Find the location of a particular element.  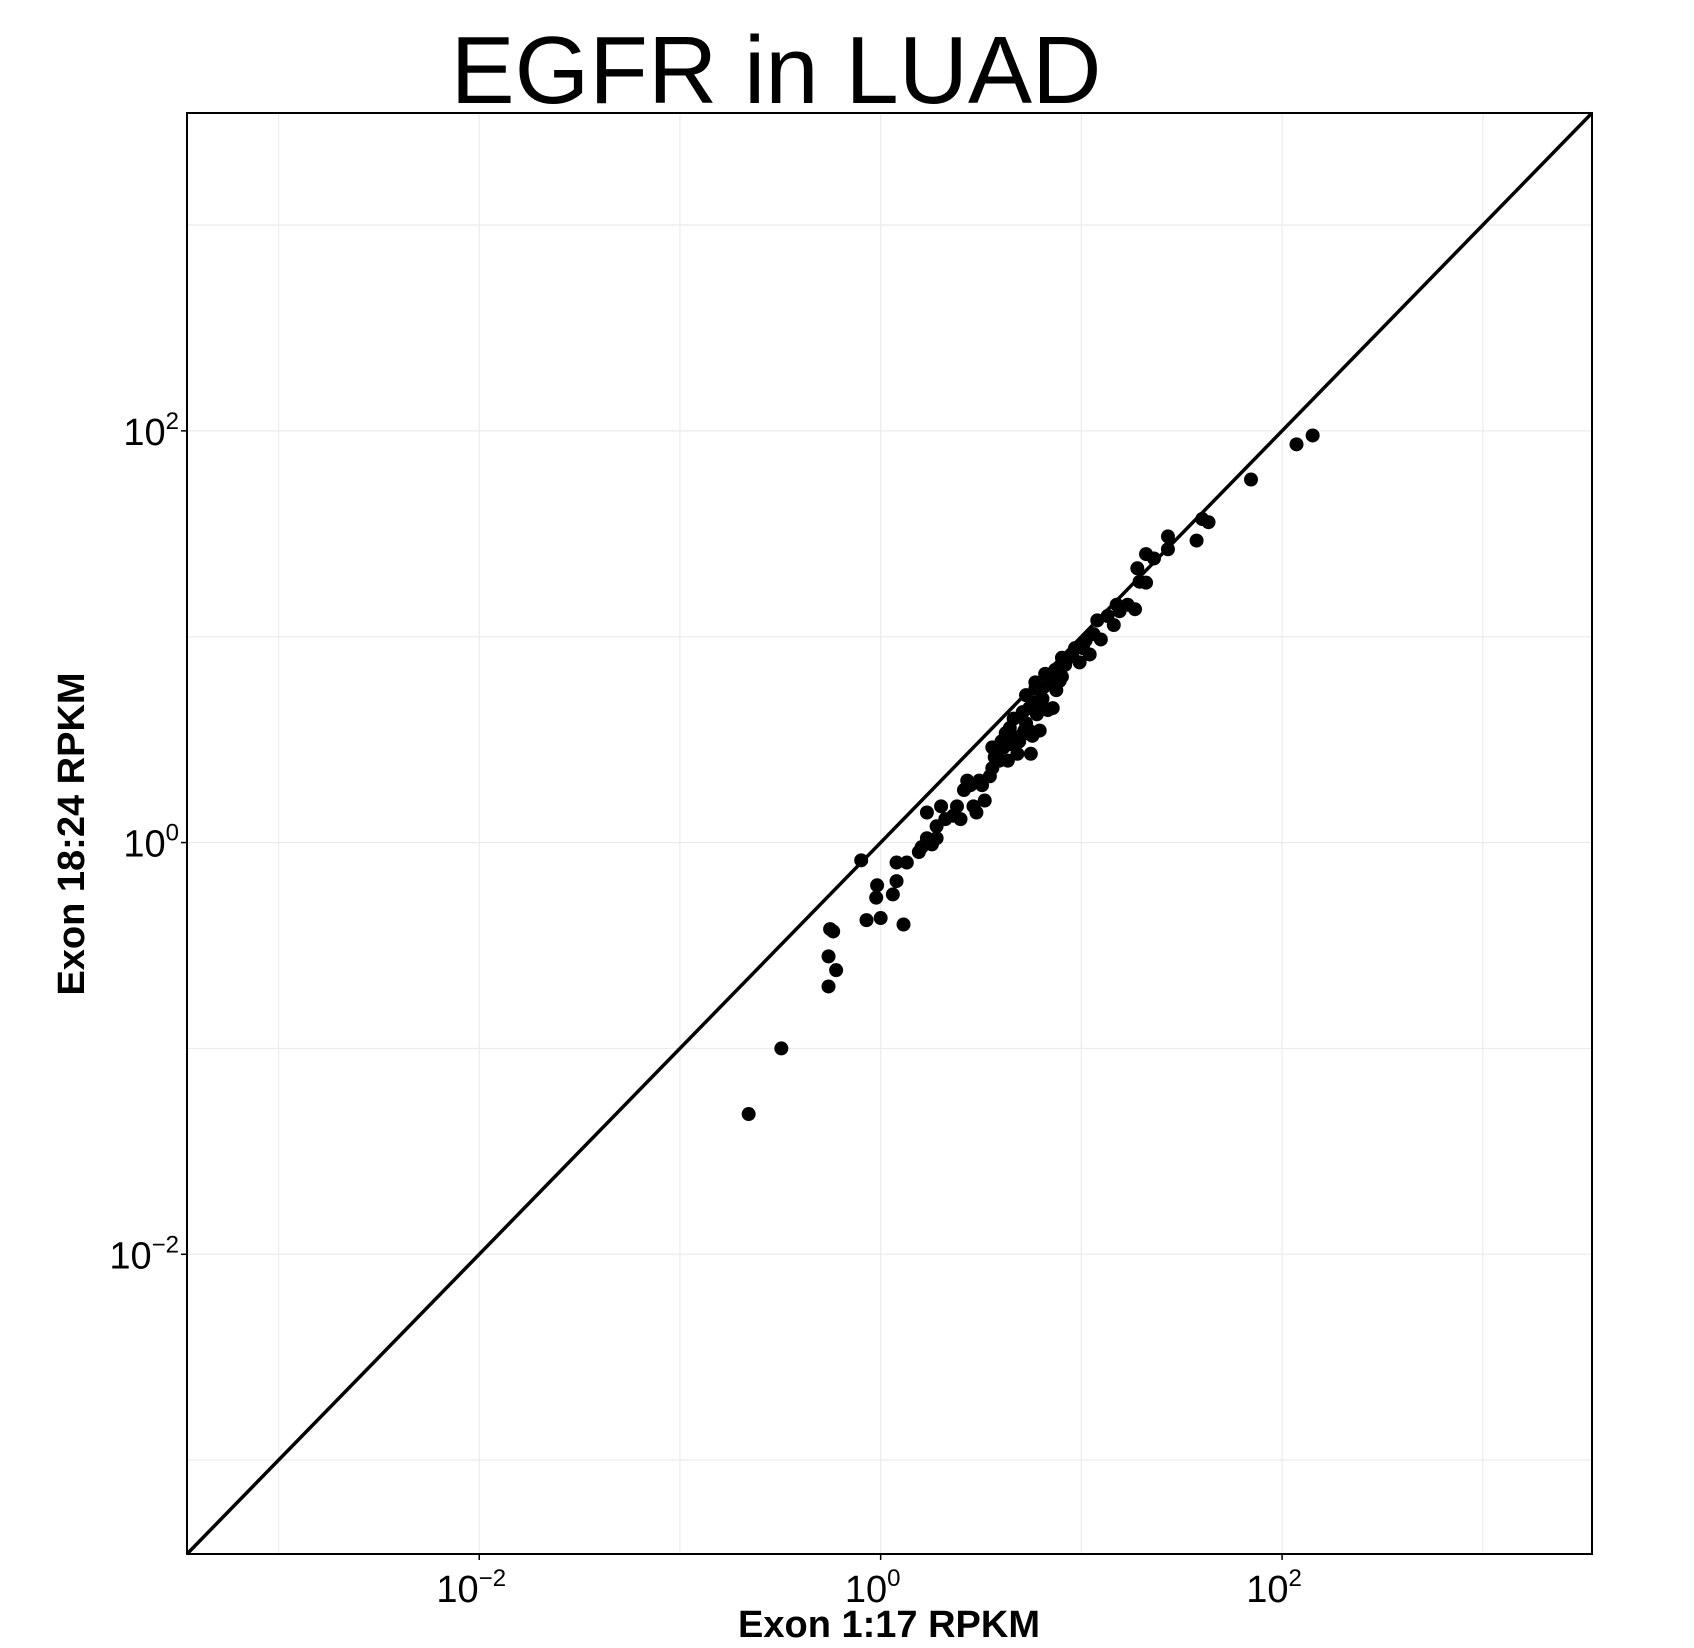

x-axis-ticks: 10⁻² 10⁰ 10² is located at coordinates (869, 1582).